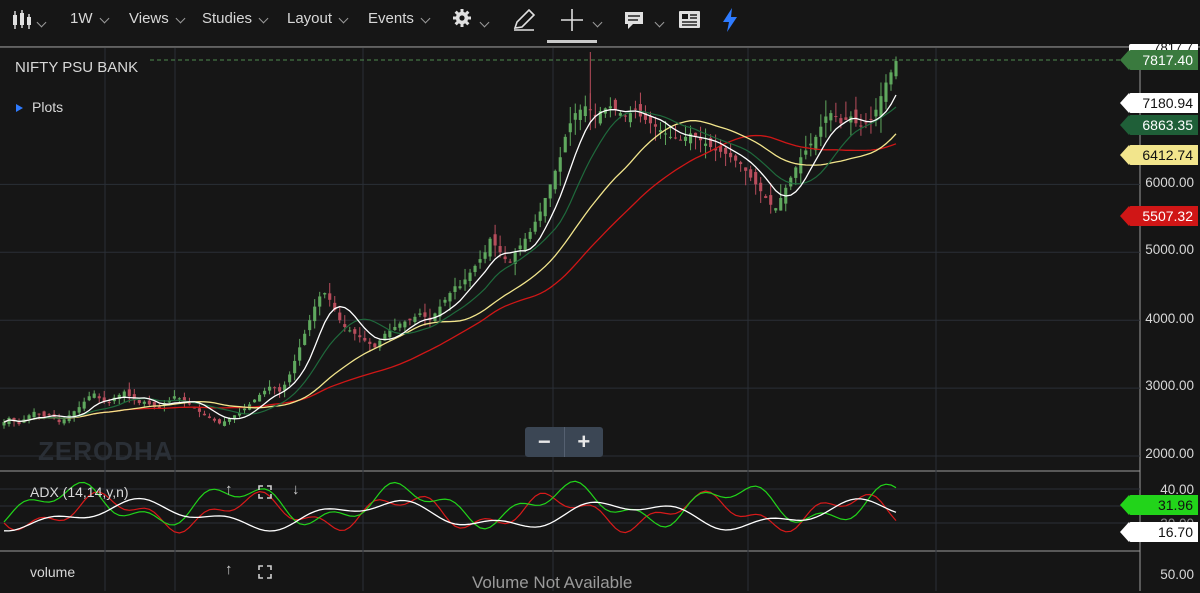 The width and height of the screenshot is (1200, 593). Describe the element at coordinates (524, 20) in the screenshot. I see `pencil-icon` at that location.